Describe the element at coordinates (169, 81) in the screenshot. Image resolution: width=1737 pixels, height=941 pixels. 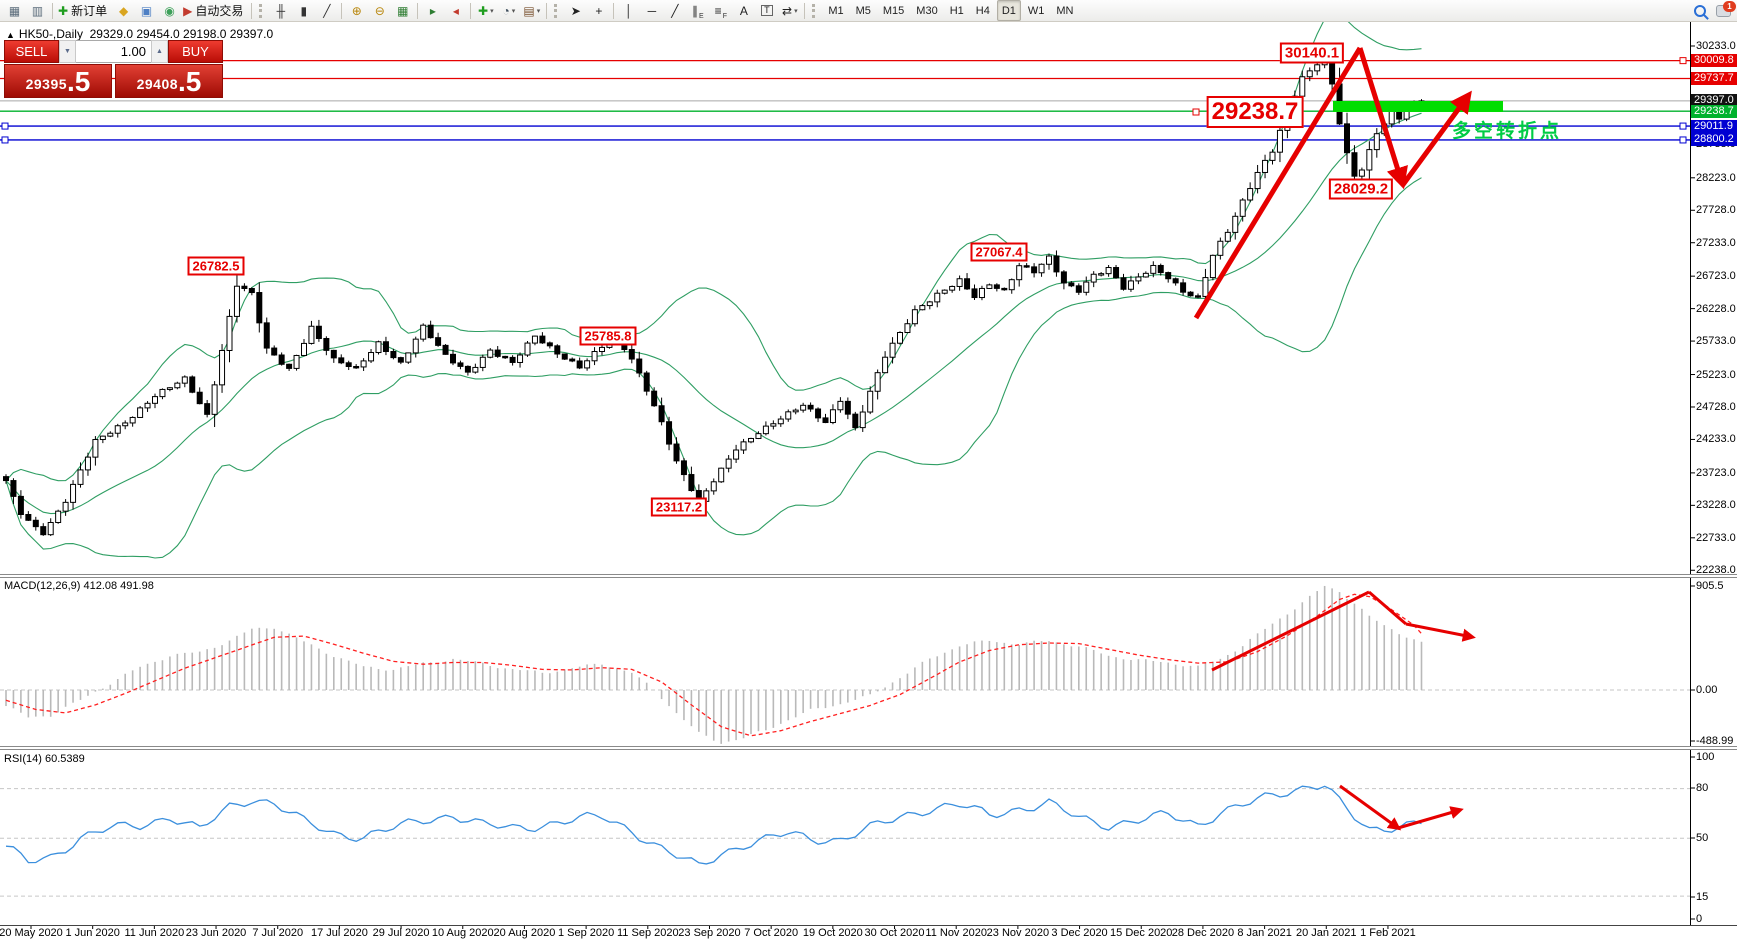
I see `buy-price-button: 29408 .5` at that location.